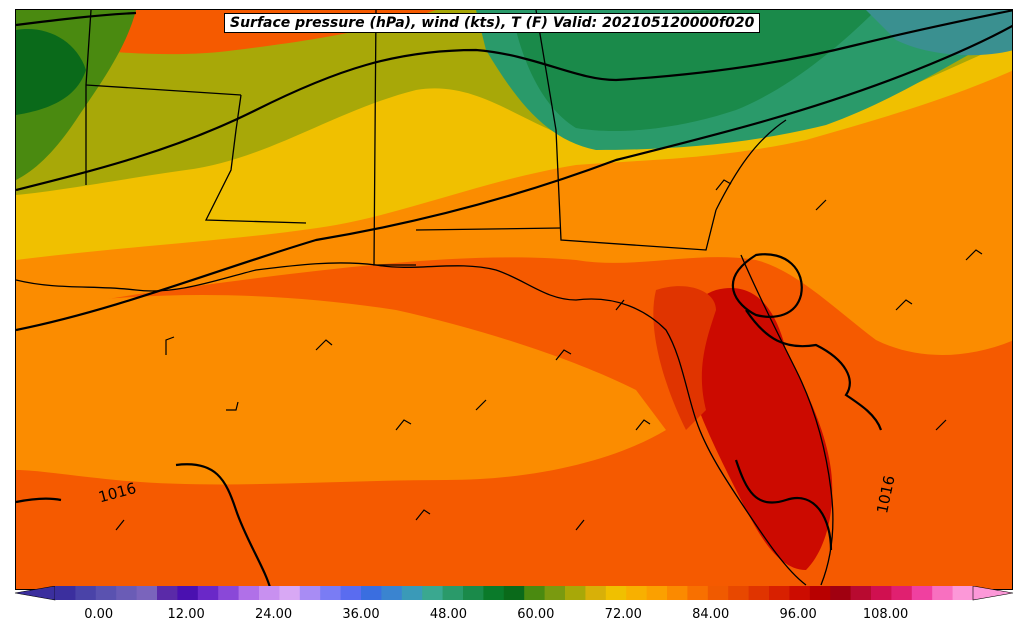 This screenshot has width=1022, height=633. I want to click on temperature-colorbar, so click(514, 593).